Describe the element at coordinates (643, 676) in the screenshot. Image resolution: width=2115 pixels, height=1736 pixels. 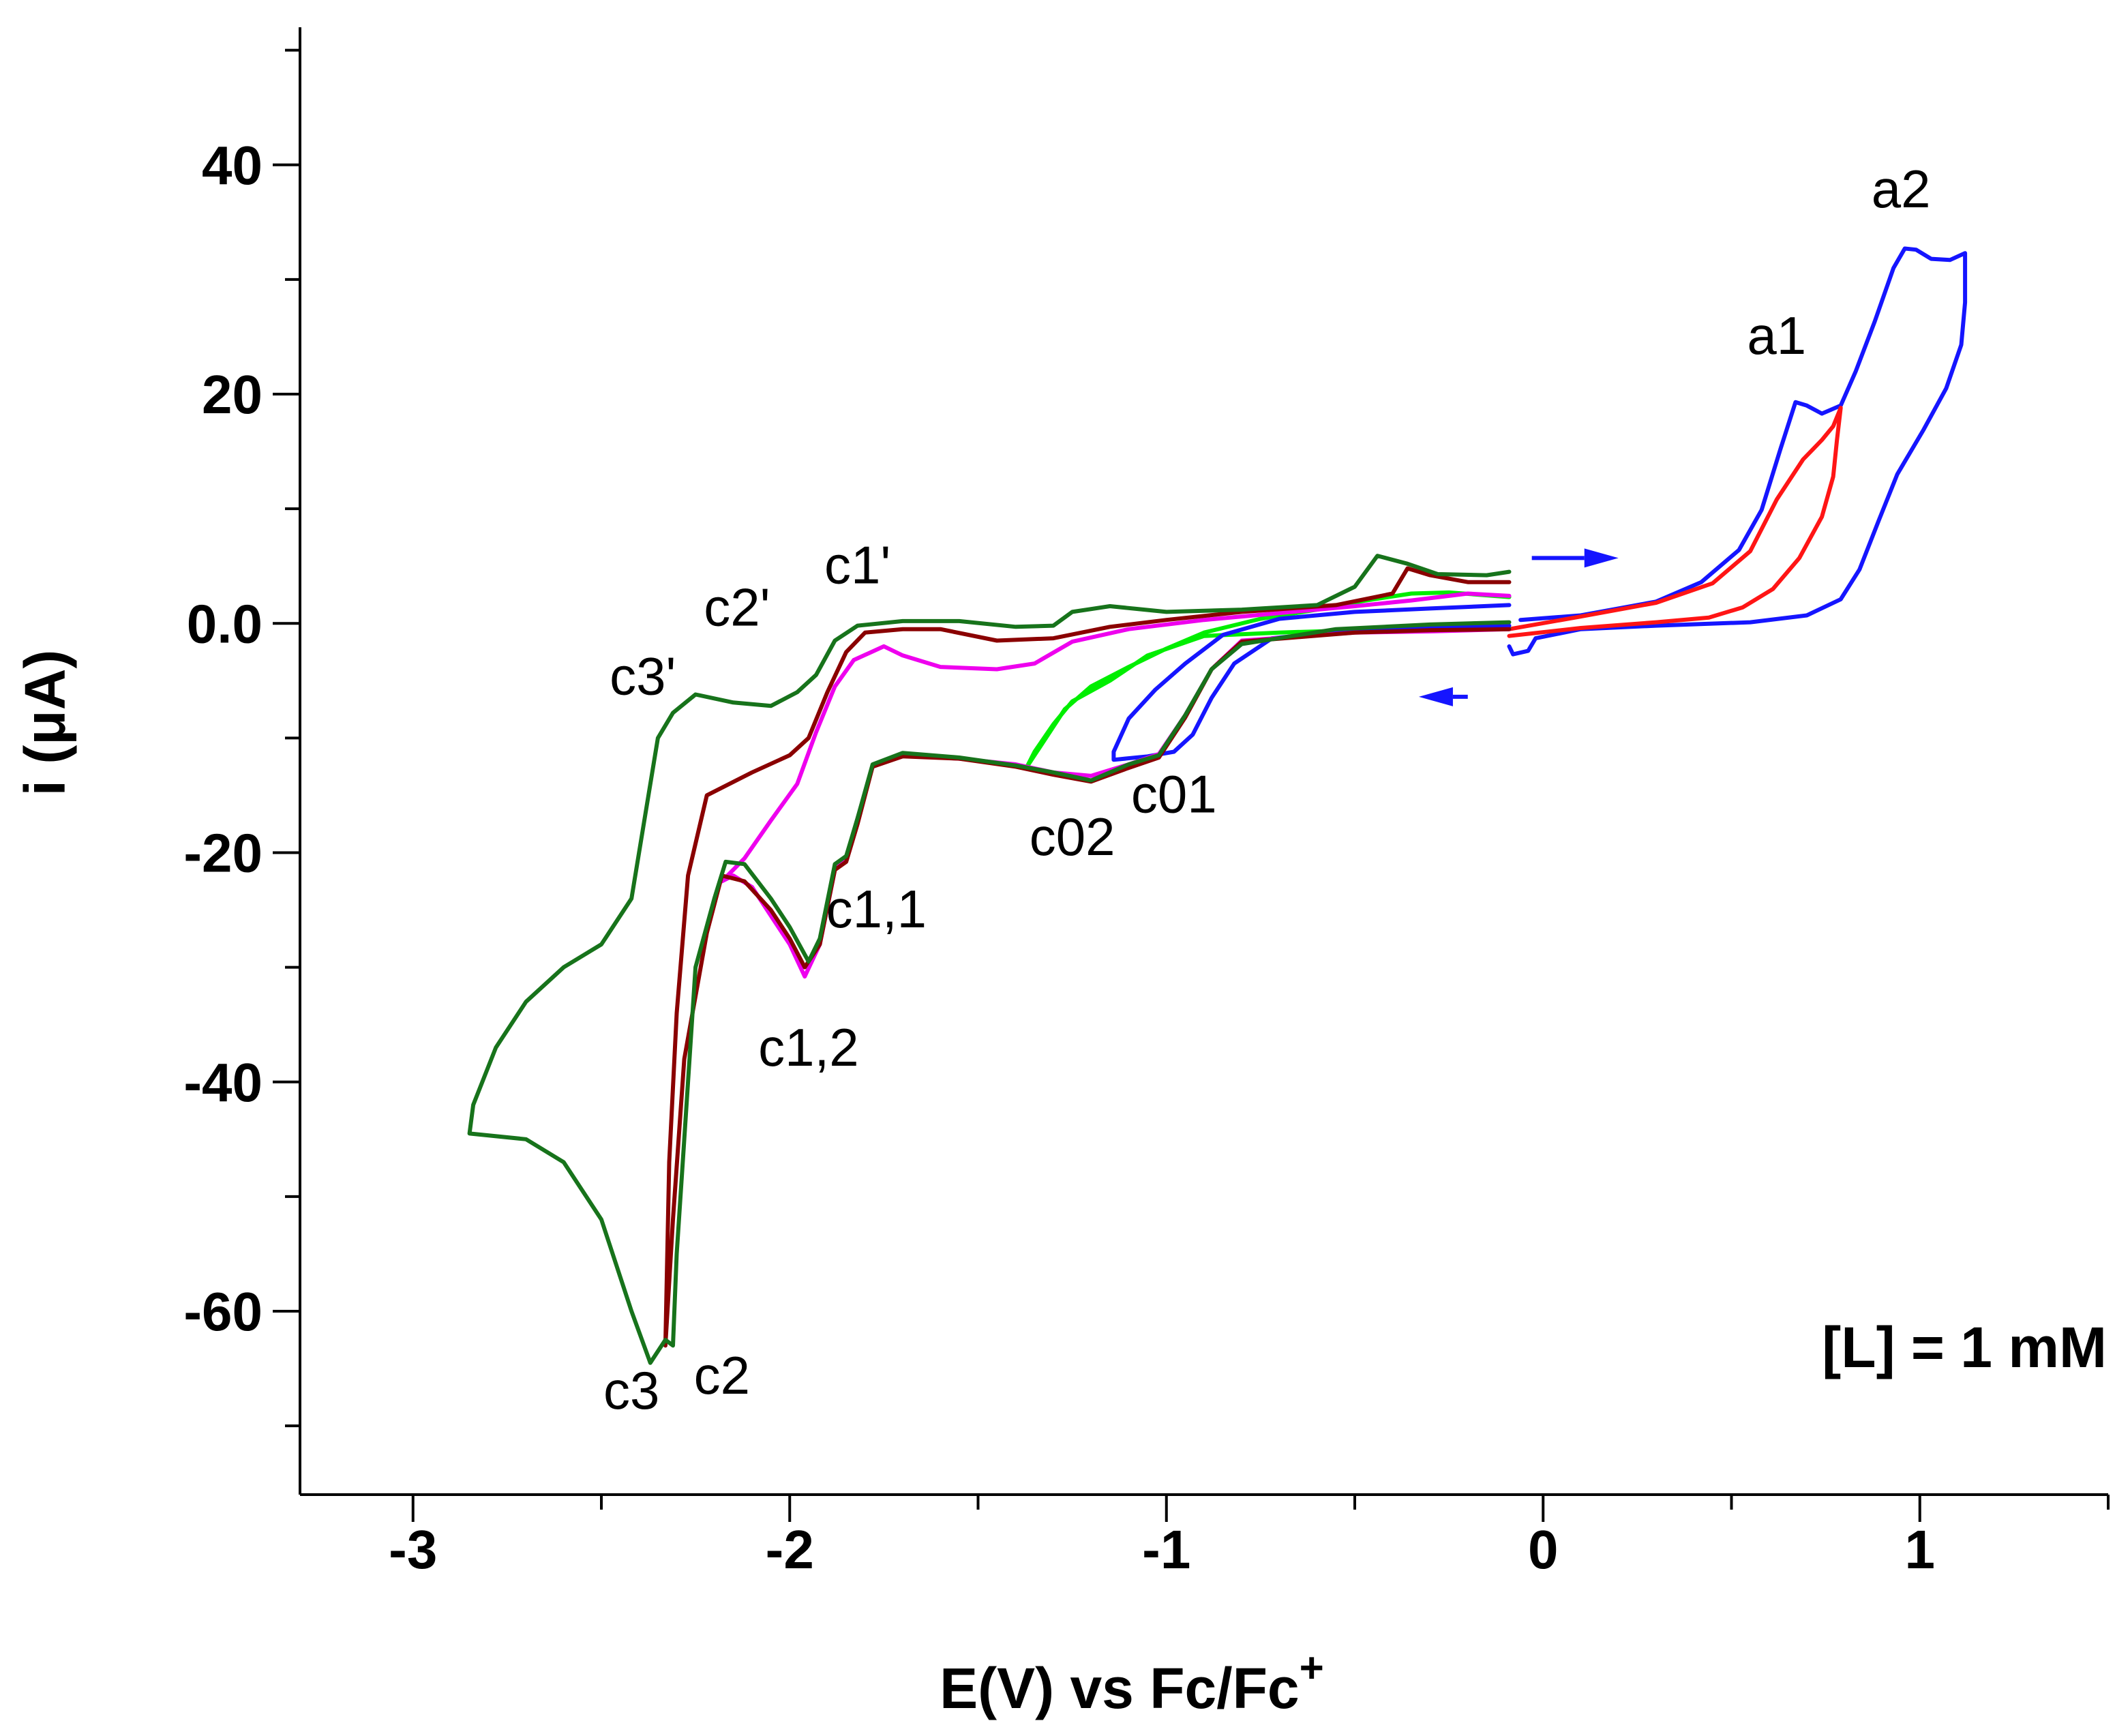
I see `peak-label-c3-: c3'` at that location.